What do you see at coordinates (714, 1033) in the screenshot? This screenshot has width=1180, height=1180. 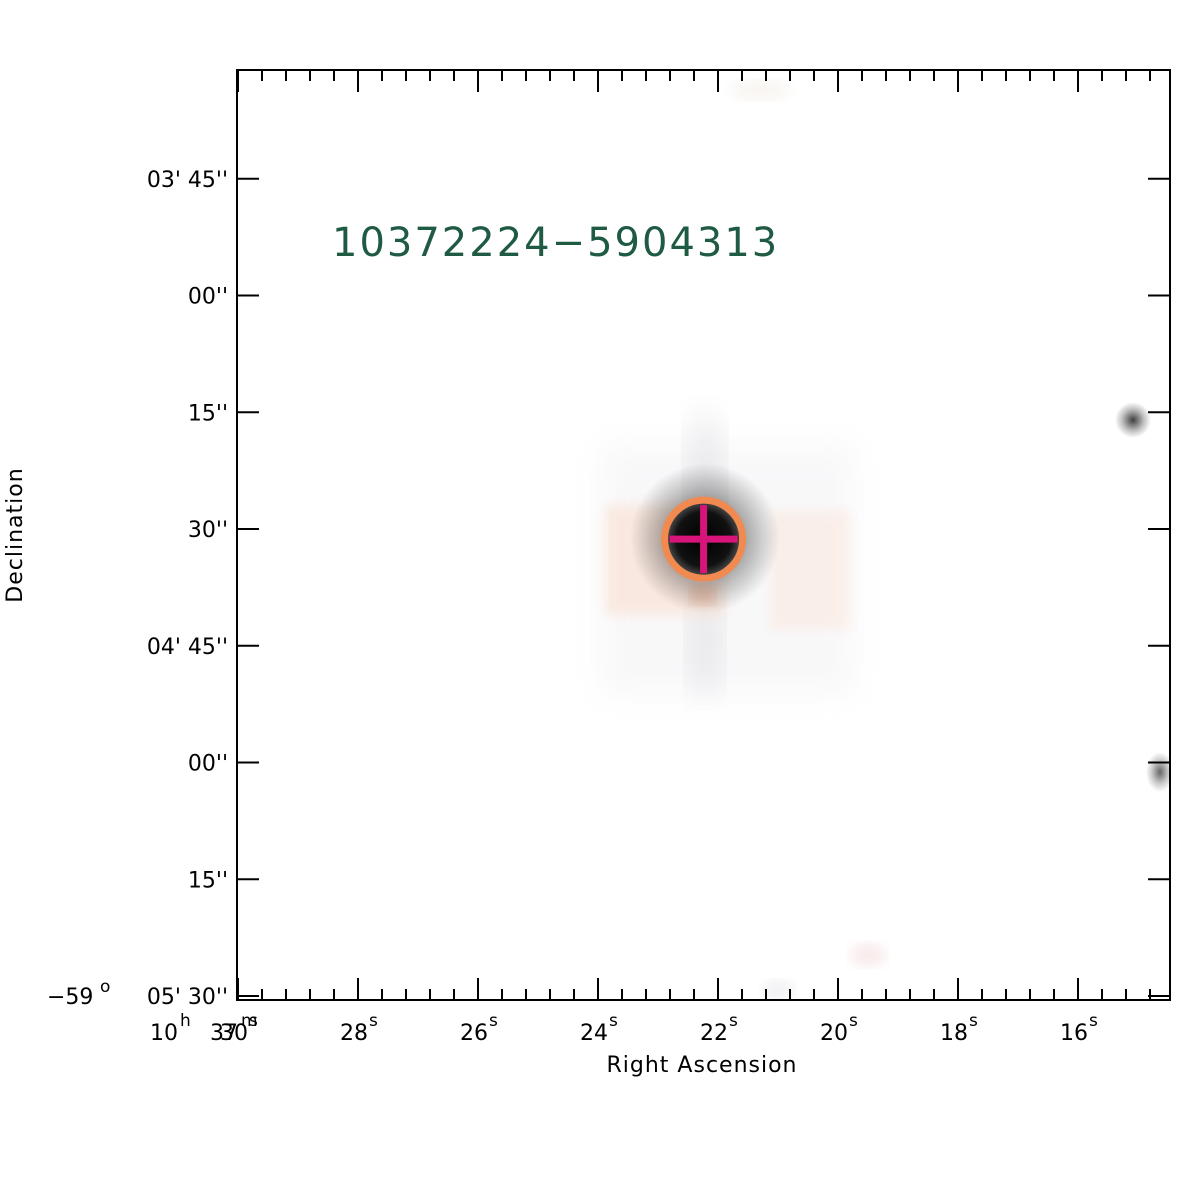 I see `x-tick-label: 22` at bounding box center [714, 1033].